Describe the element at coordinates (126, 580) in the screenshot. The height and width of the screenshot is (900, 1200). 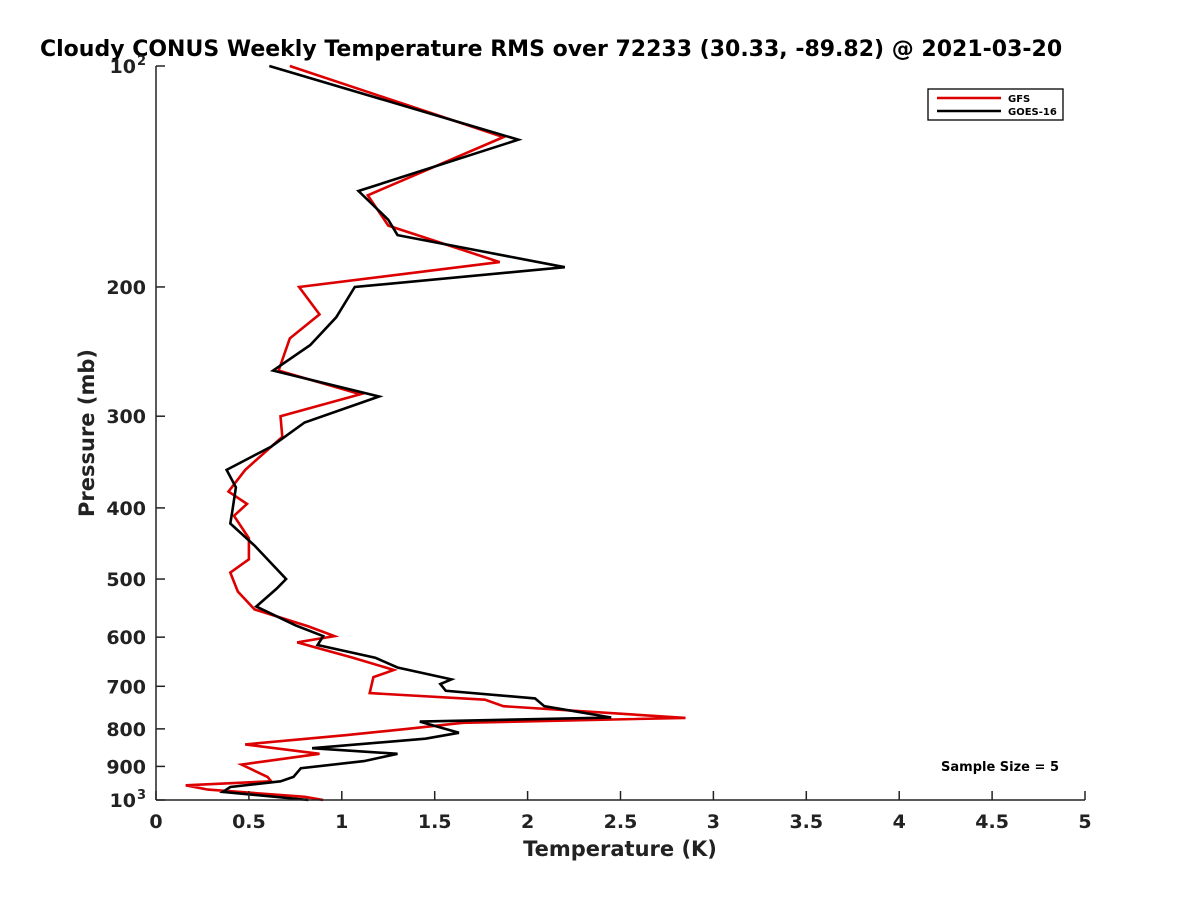
I see `y-tick-label: 500` at that location.